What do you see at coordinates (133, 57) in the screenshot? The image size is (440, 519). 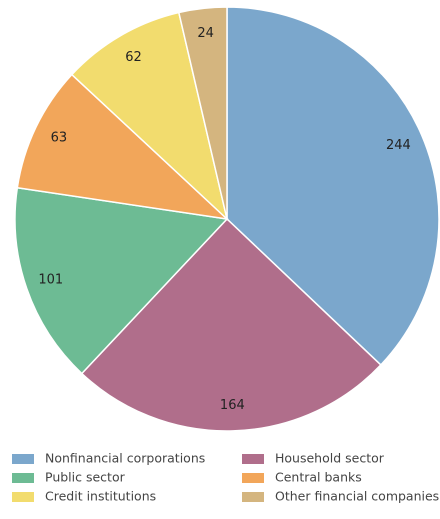 I see `data-label: 62` at bounding box center [133, 57].